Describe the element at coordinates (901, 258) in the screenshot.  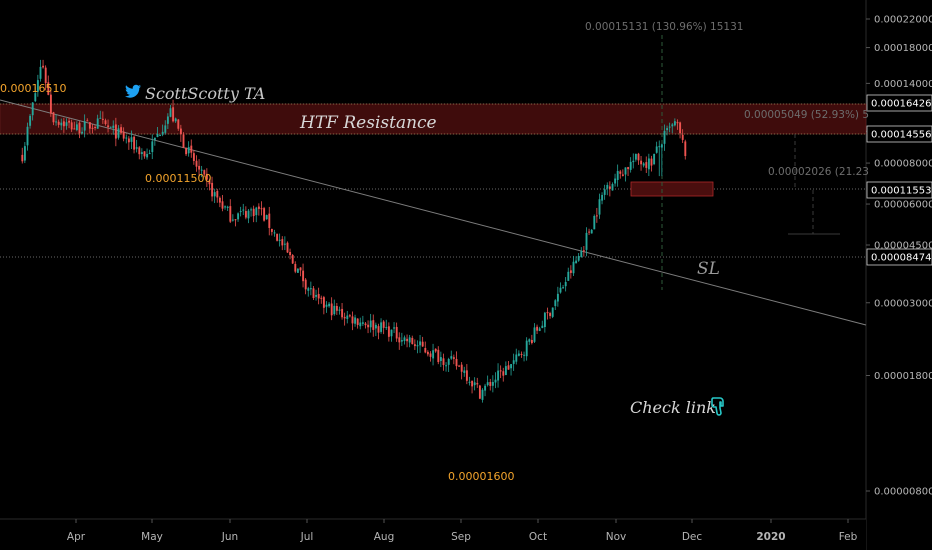
I see `price-tag-label-3: 0.00008474` at that location.